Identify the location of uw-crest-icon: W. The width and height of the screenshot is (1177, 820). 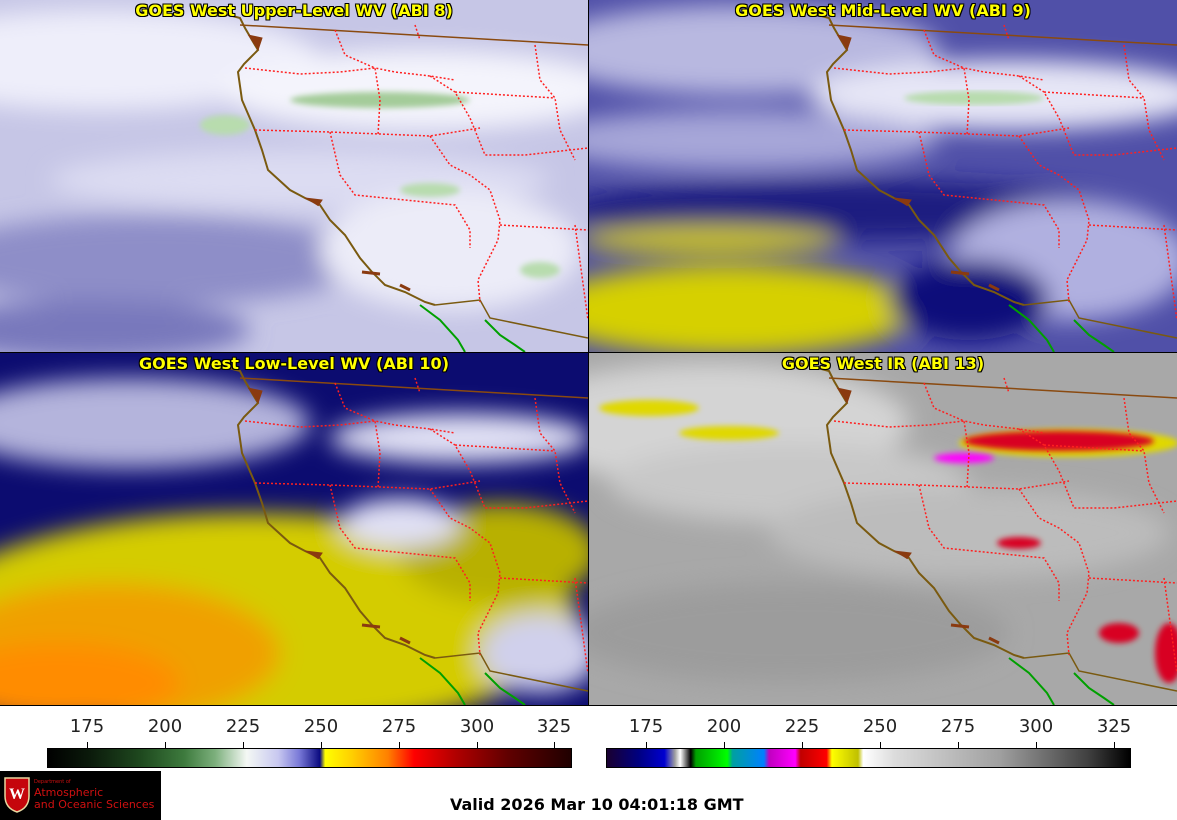
(17, 795).